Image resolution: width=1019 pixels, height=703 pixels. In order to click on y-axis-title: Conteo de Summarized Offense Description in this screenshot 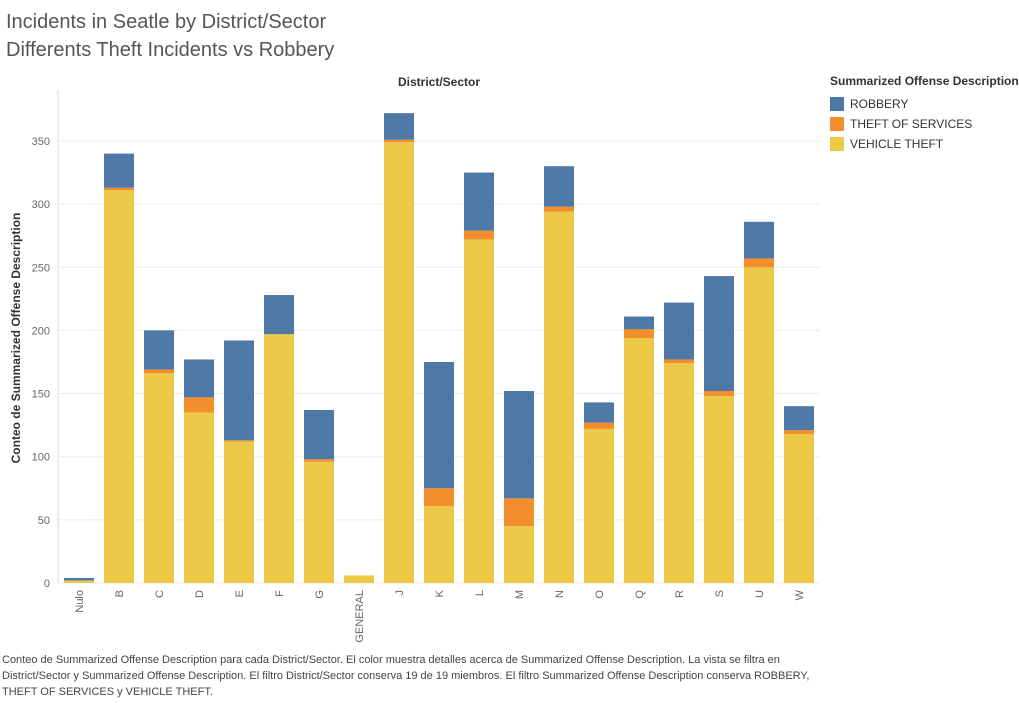, I will do `click(16, 338)`.